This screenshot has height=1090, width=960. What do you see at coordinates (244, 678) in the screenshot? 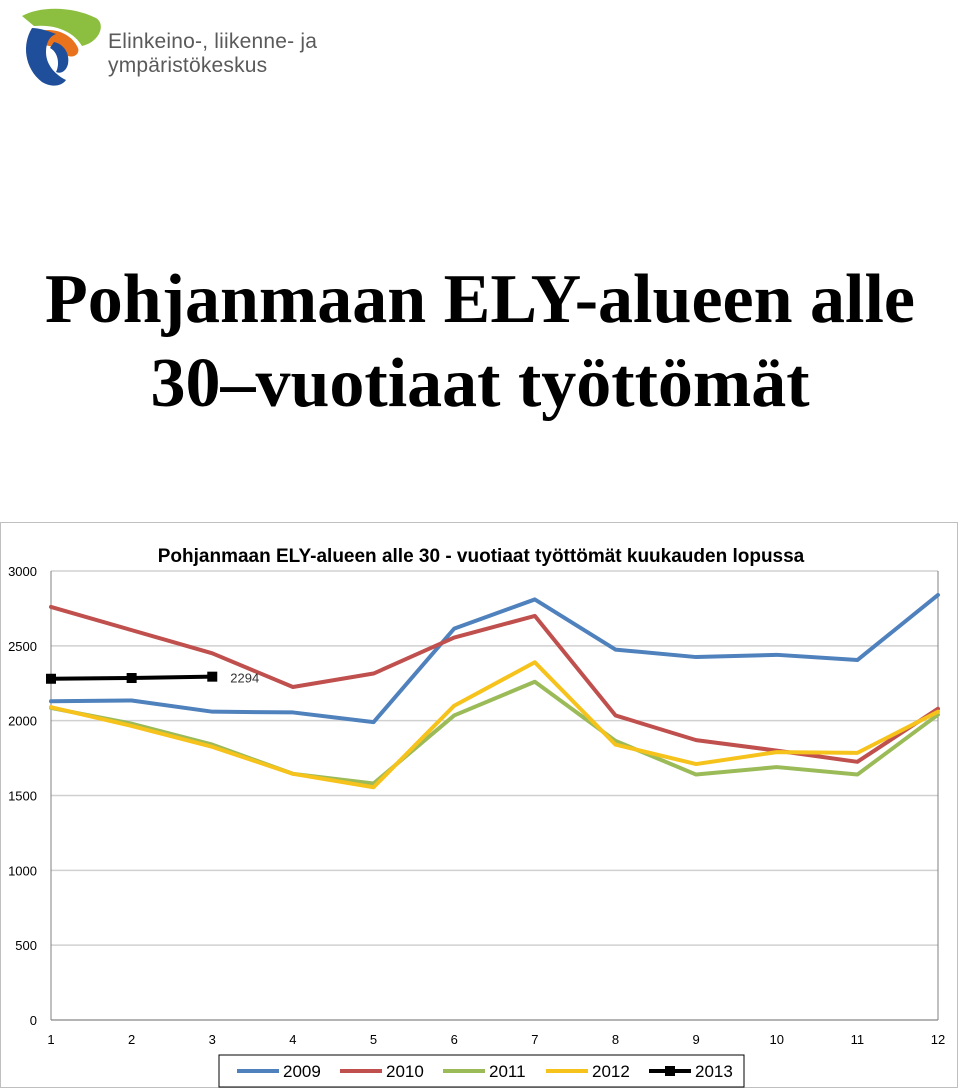
I see `data-label-2013: 2294` at bounding box center [244, 678].